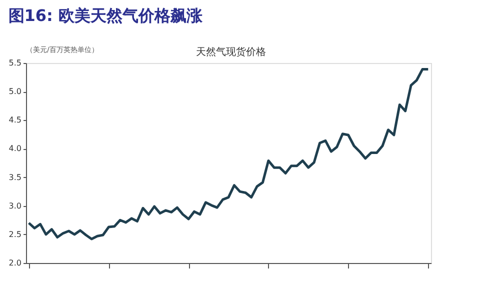 The image size is (479, 295). What do you see at coordinates (15, 149) in the screenshot?
I see `y-tick-label: 4.0` at bounding box center [15, 149].